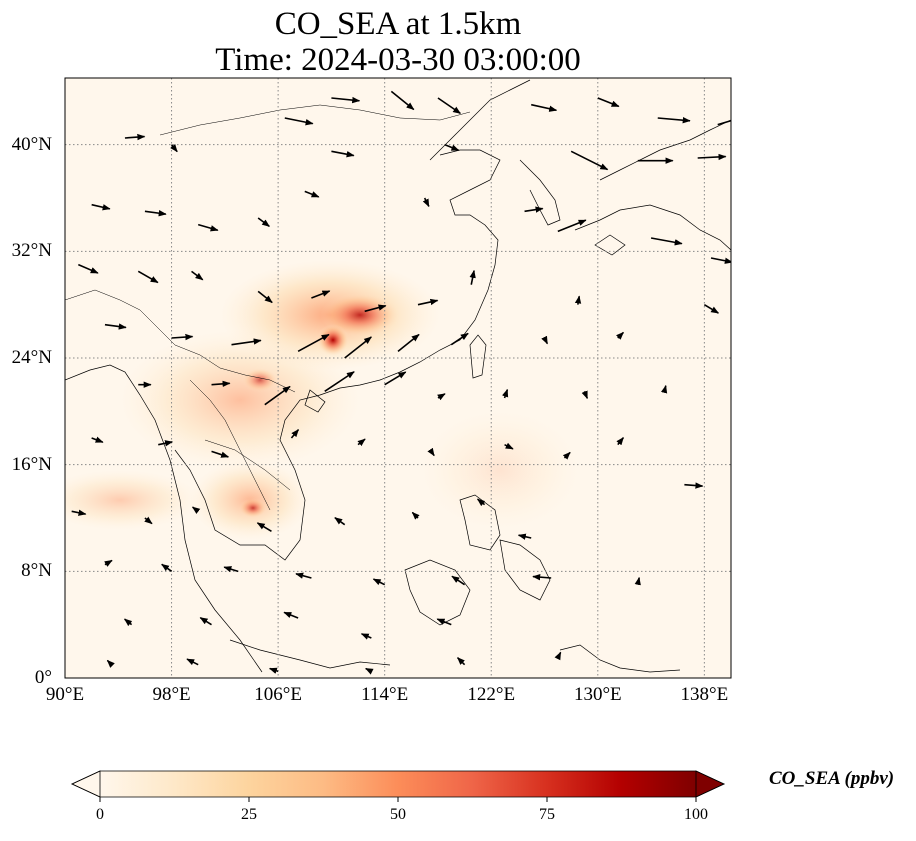 Image resolution: width=916 pixels, height=841 pixels. What do you see at coordinates (86, 784) in the screenshot?
I see `colorbar-extend-min` at bounding box center [86, 784].